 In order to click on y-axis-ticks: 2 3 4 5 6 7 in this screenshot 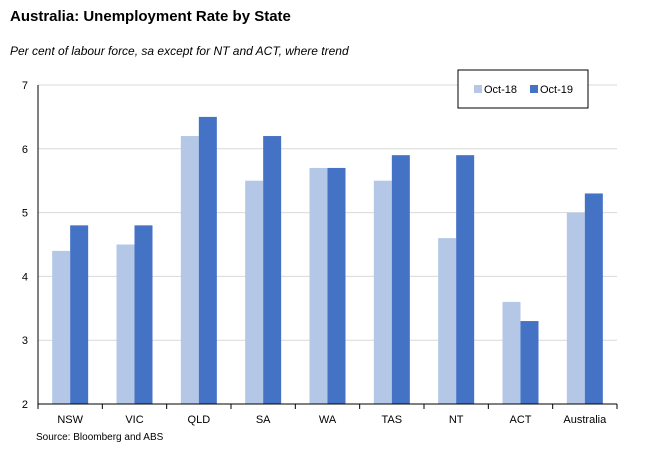, I will do `click(25, 245)`.